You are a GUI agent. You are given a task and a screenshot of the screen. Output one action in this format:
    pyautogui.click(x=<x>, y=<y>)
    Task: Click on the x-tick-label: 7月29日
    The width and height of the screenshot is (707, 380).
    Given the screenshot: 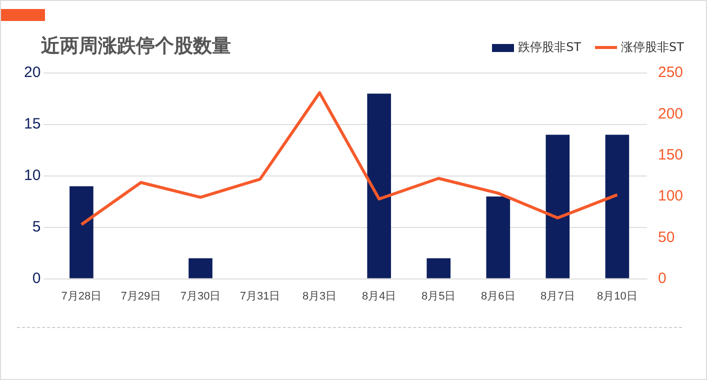 What is the action you would take?
    pyautogui.click(x=141, y=296)
    